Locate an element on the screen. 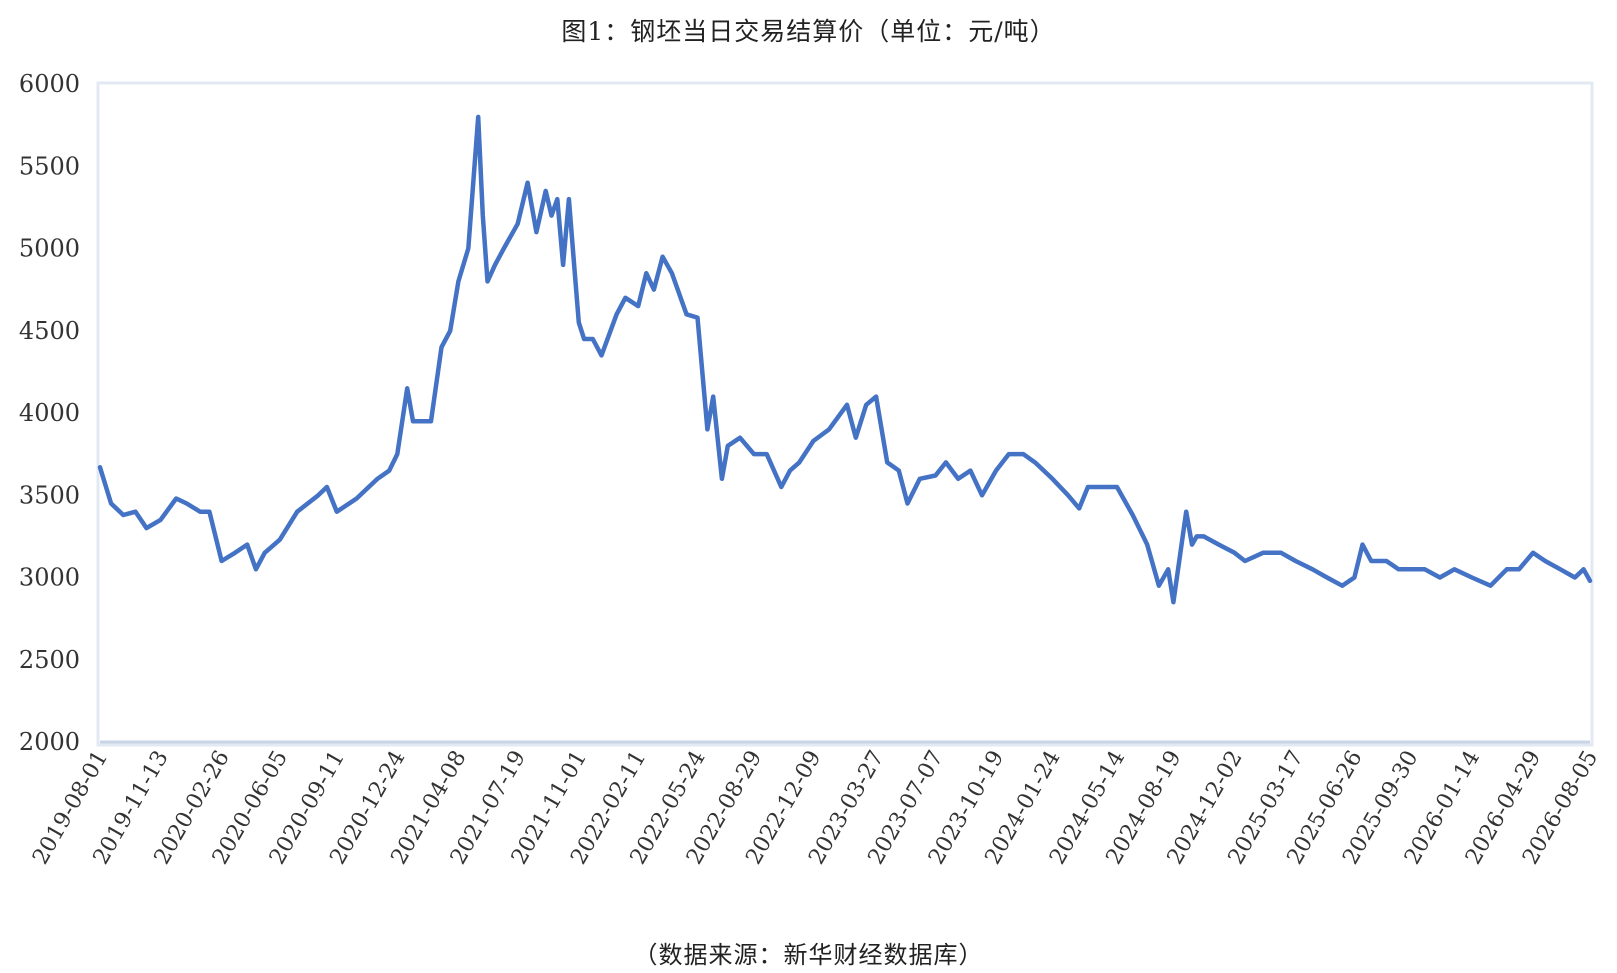 Image resolution: width=1617 pixels, height=973 pixels. y-tick-label: 3000 is located at coordinates (49, 578).